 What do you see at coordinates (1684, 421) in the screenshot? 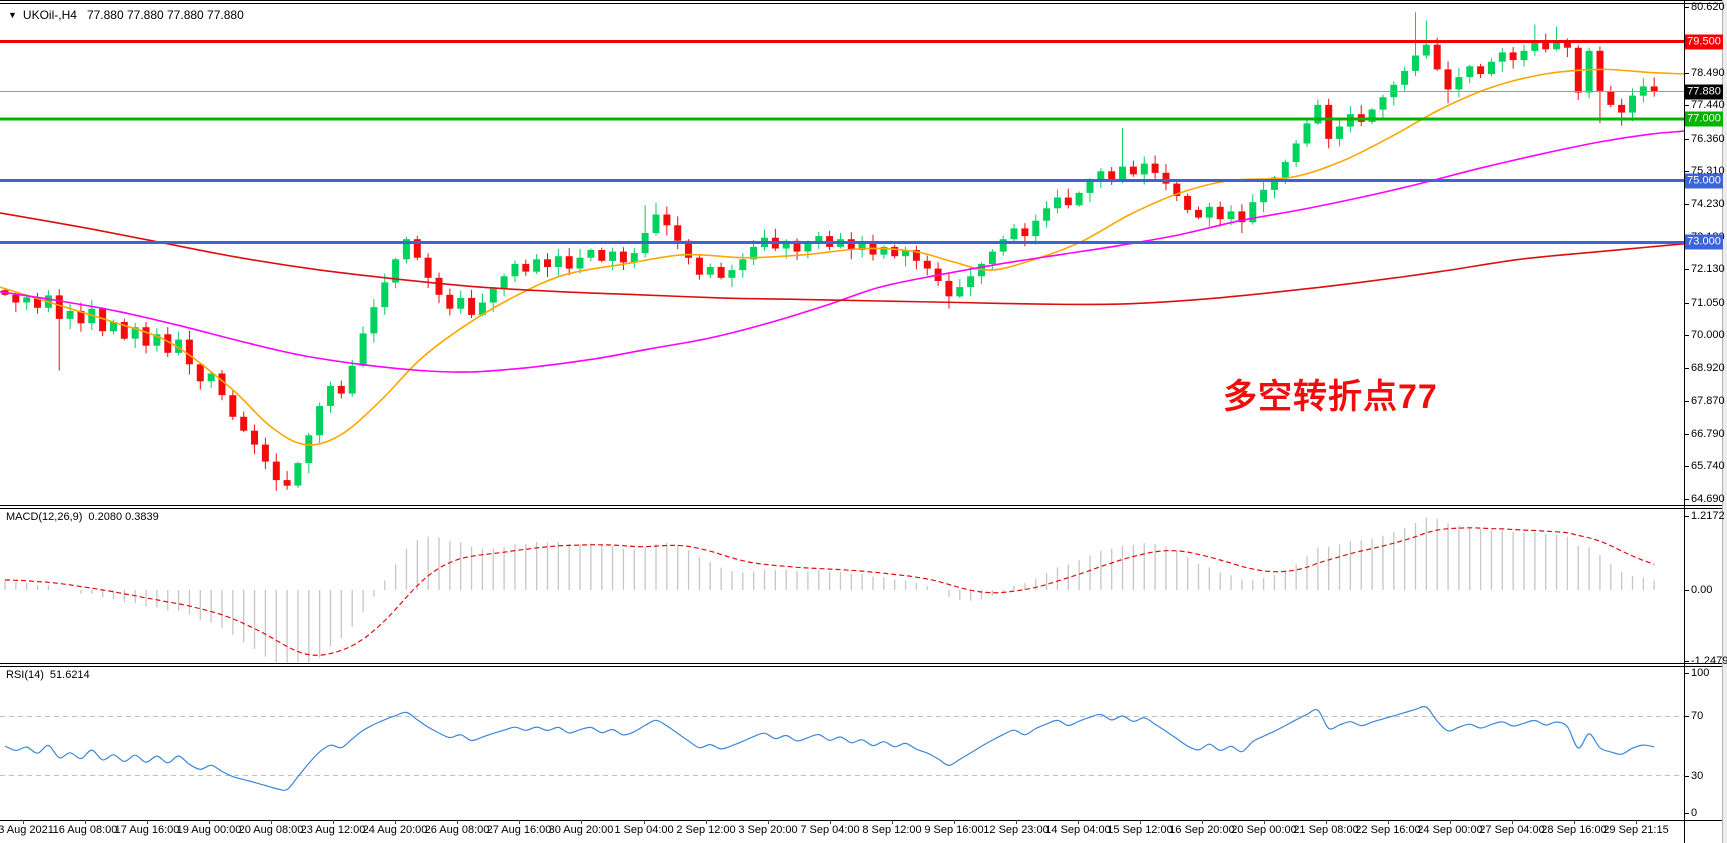
I see `price-axis-border` at bounding box center [1684, 421].